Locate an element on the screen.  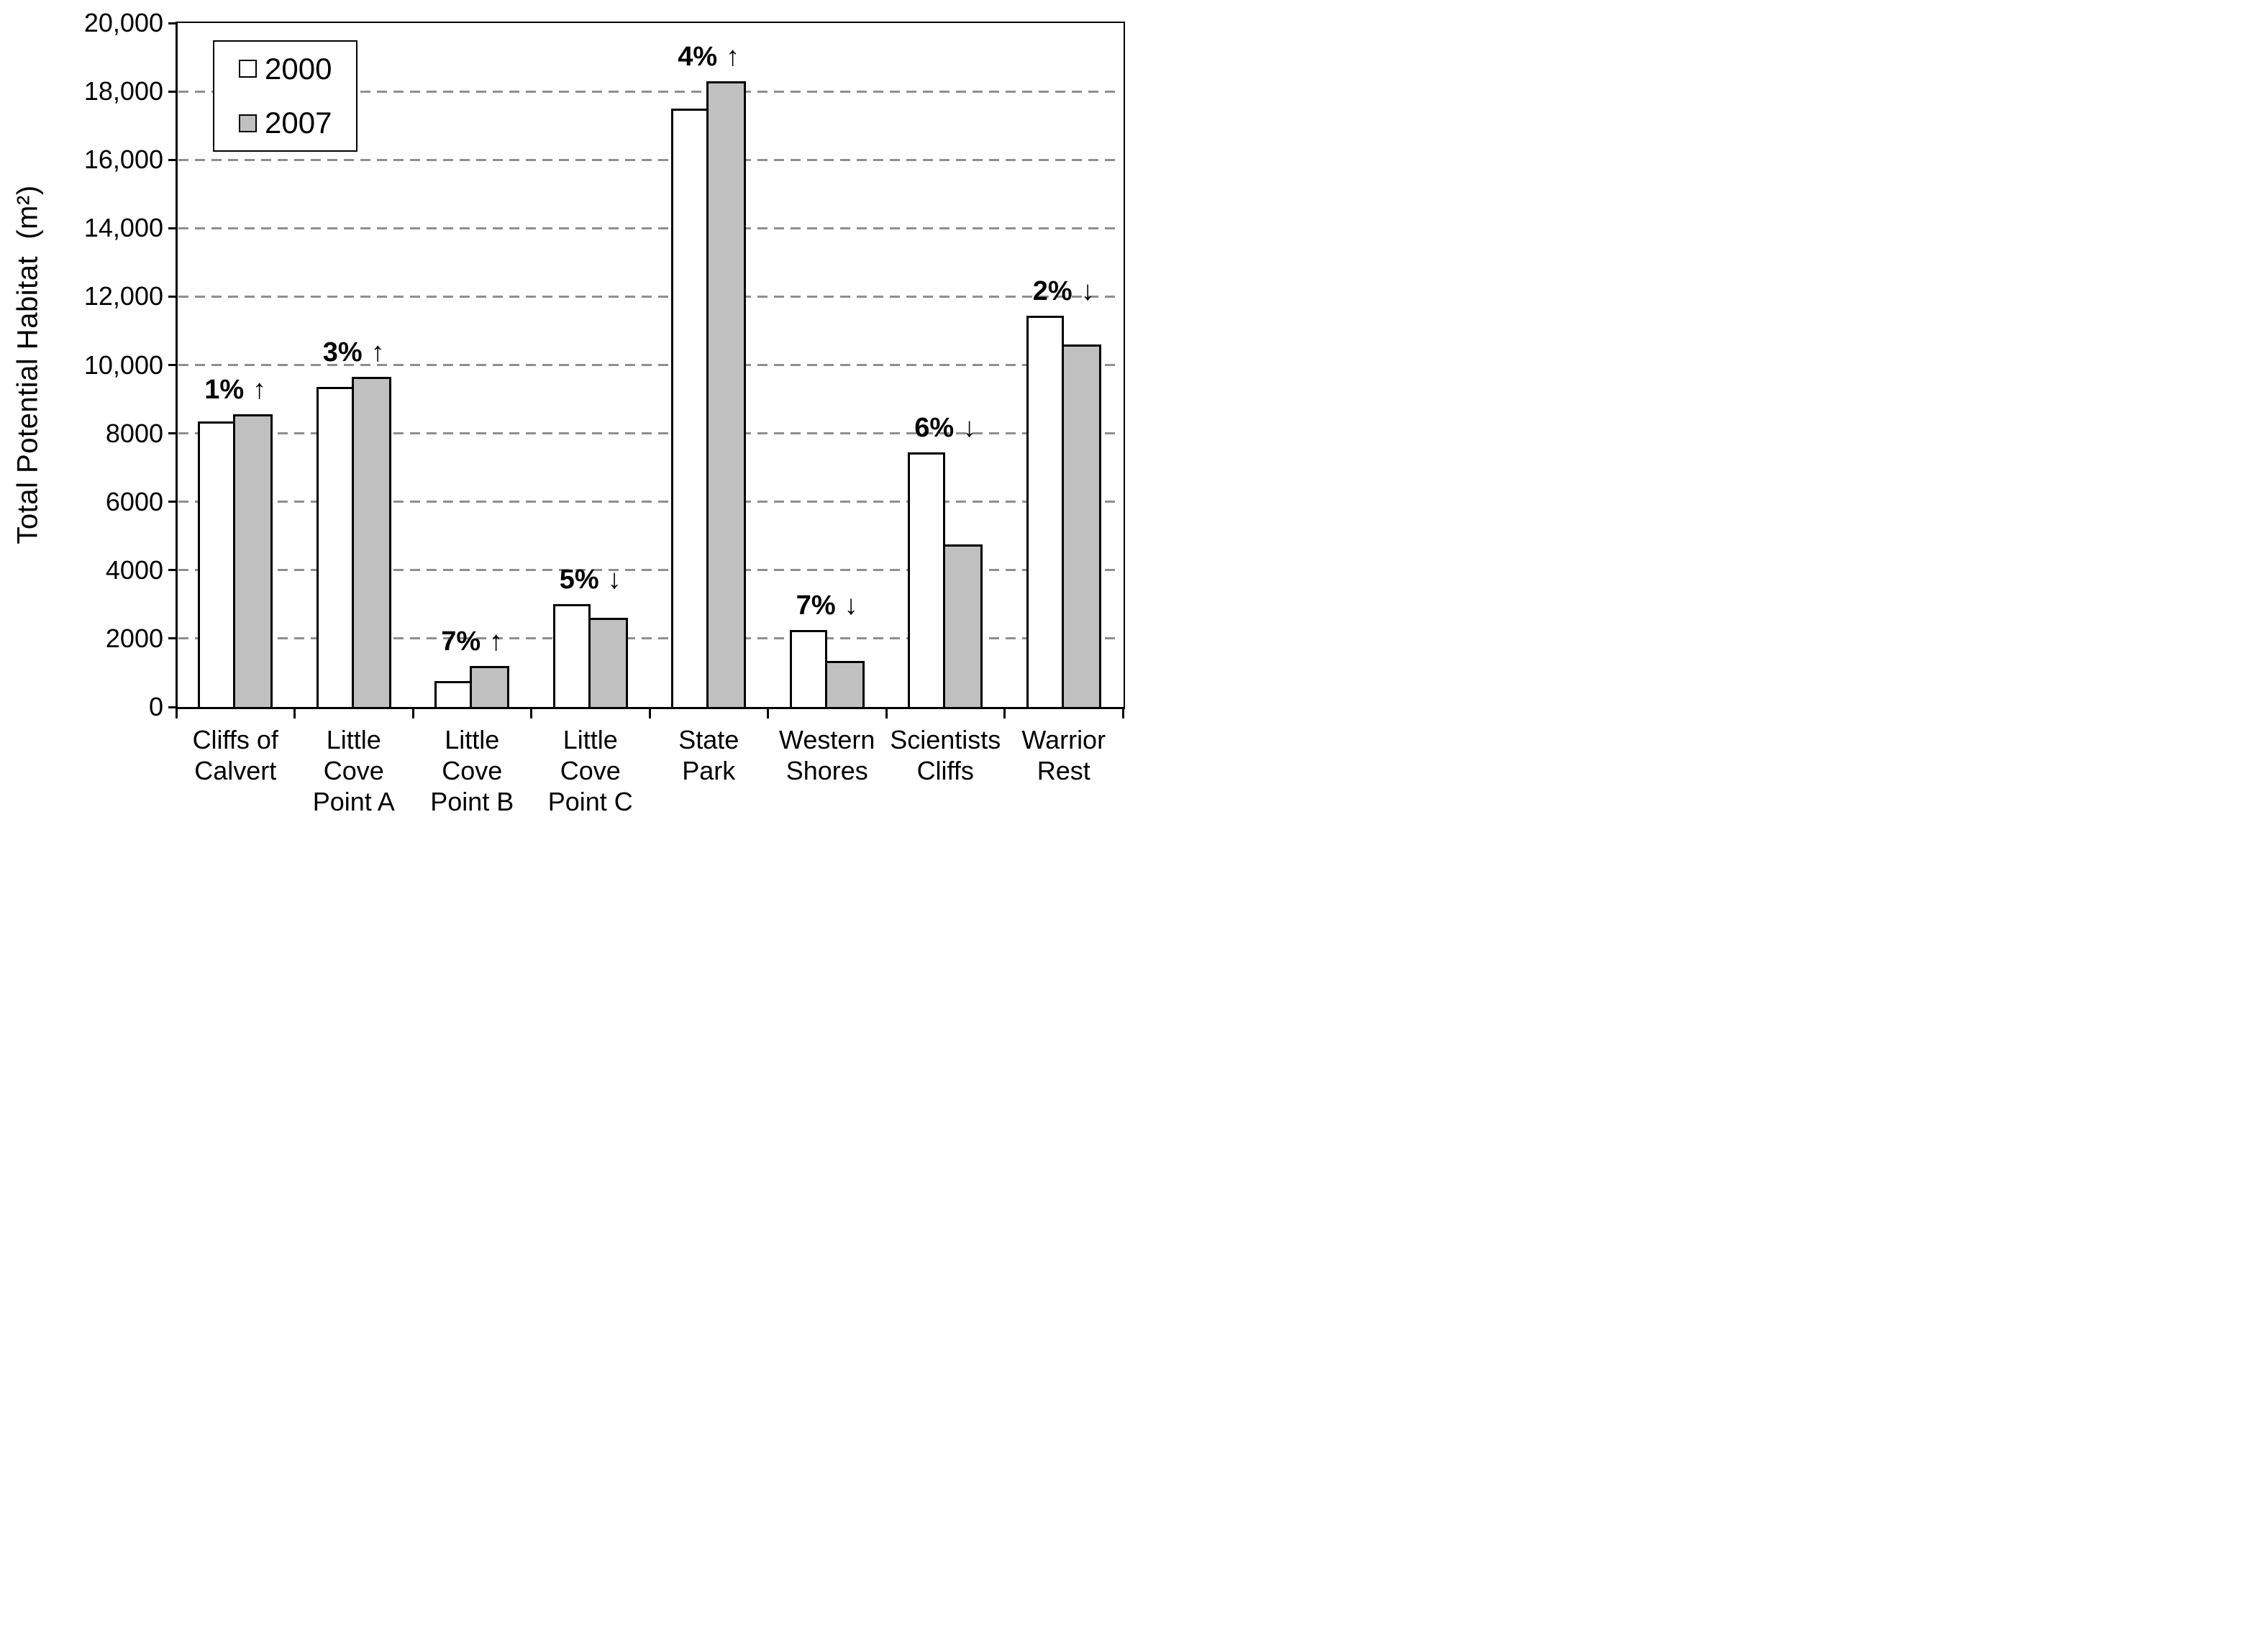
annotation-text: 1% is located at coordinates (224, 390).